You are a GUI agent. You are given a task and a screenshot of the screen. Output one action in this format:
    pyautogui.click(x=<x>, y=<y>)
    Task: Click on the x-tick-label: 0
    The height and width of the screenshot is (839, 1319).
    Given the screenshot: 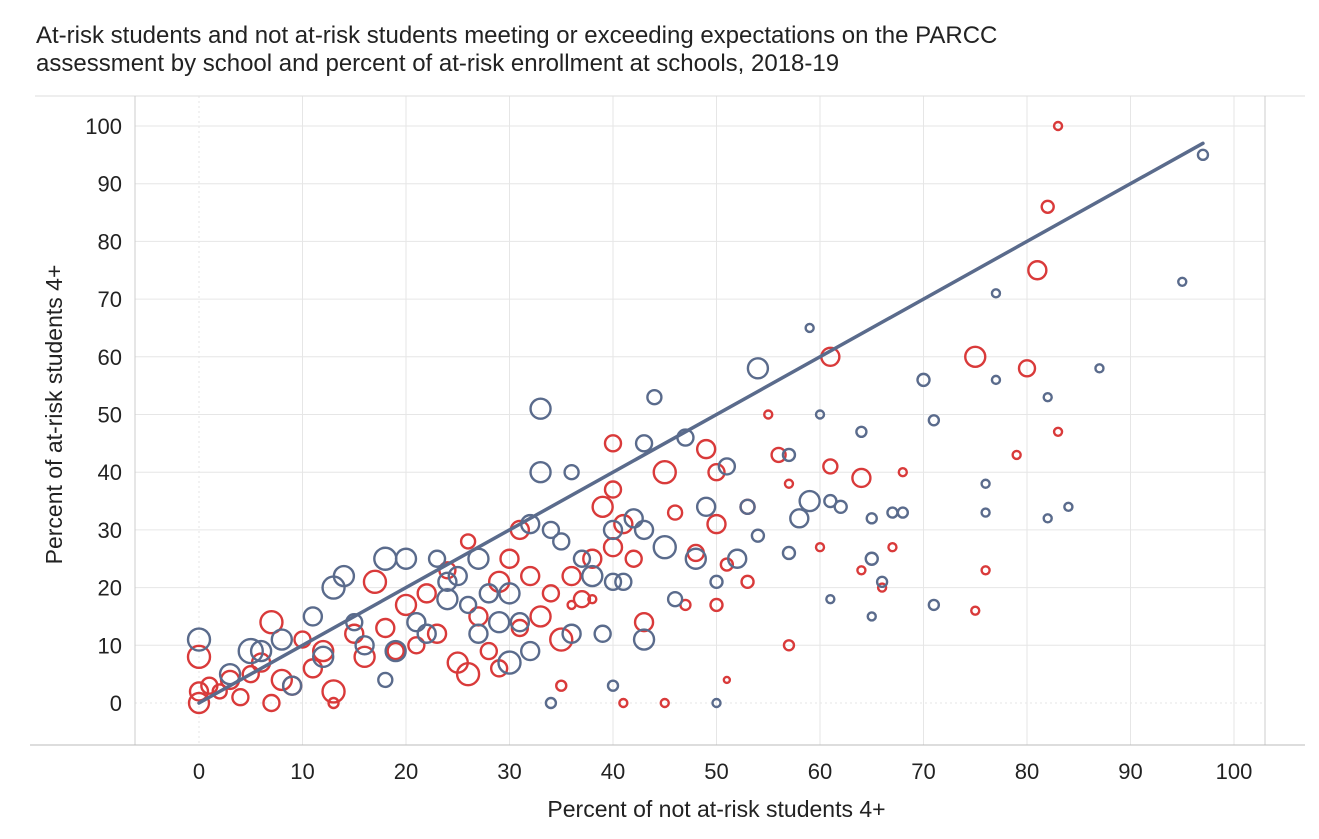 What is the action you would take?
    pyautogui.click(x=199, y=771)
    